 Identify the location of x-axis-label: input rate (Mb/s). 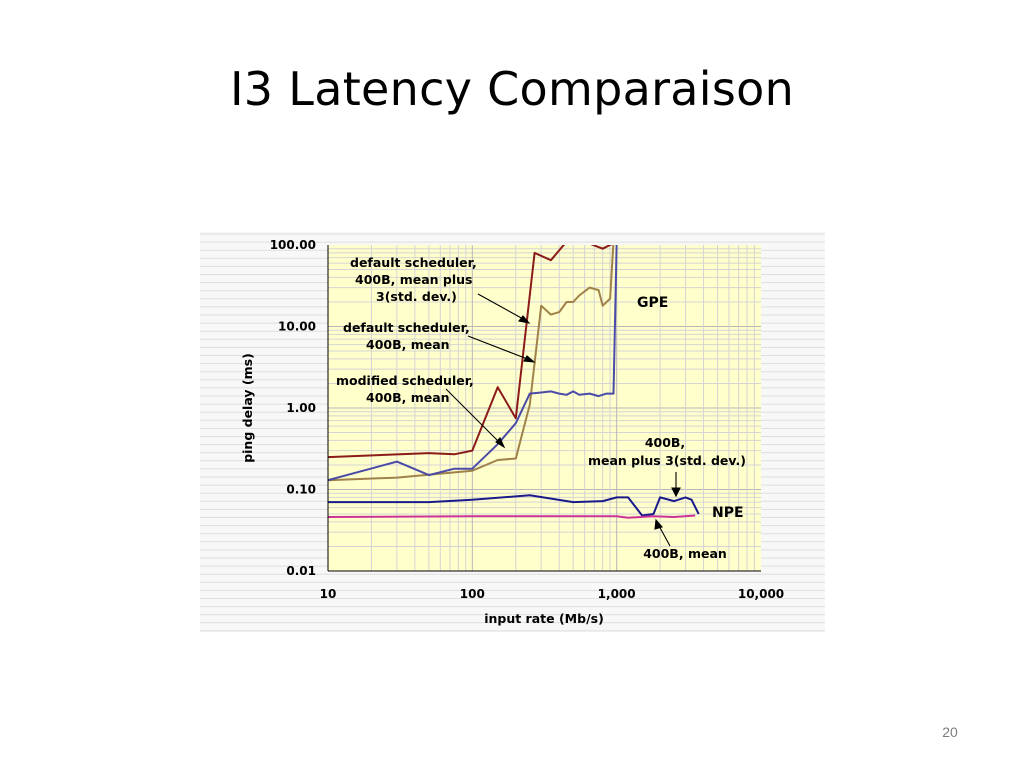
(544, 618).